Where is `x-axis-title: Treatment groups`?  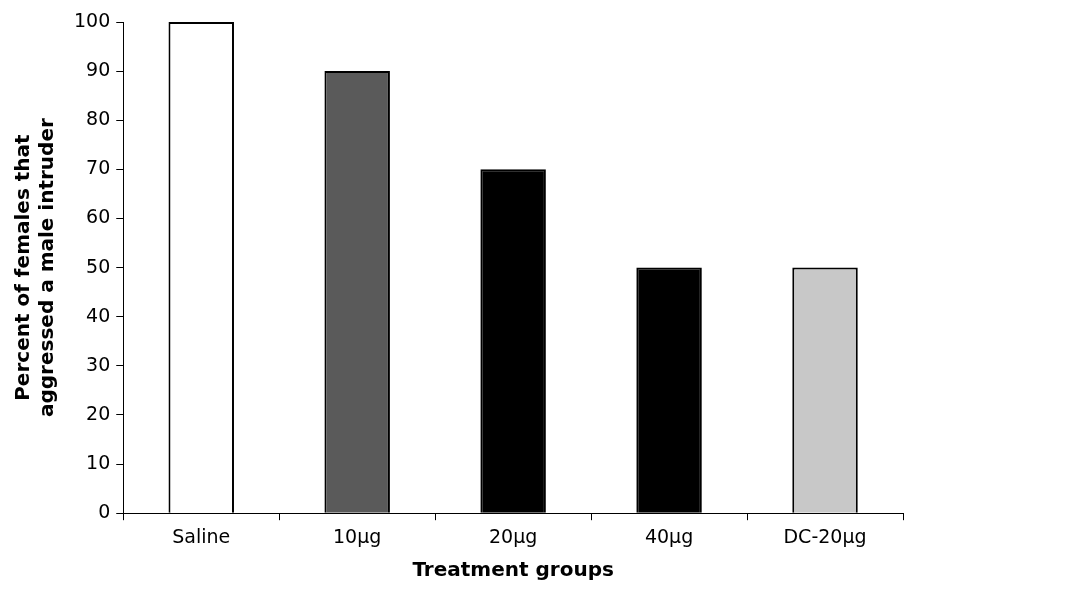
x-axis-title: Treatment groups is located at coordinates (513, 569).